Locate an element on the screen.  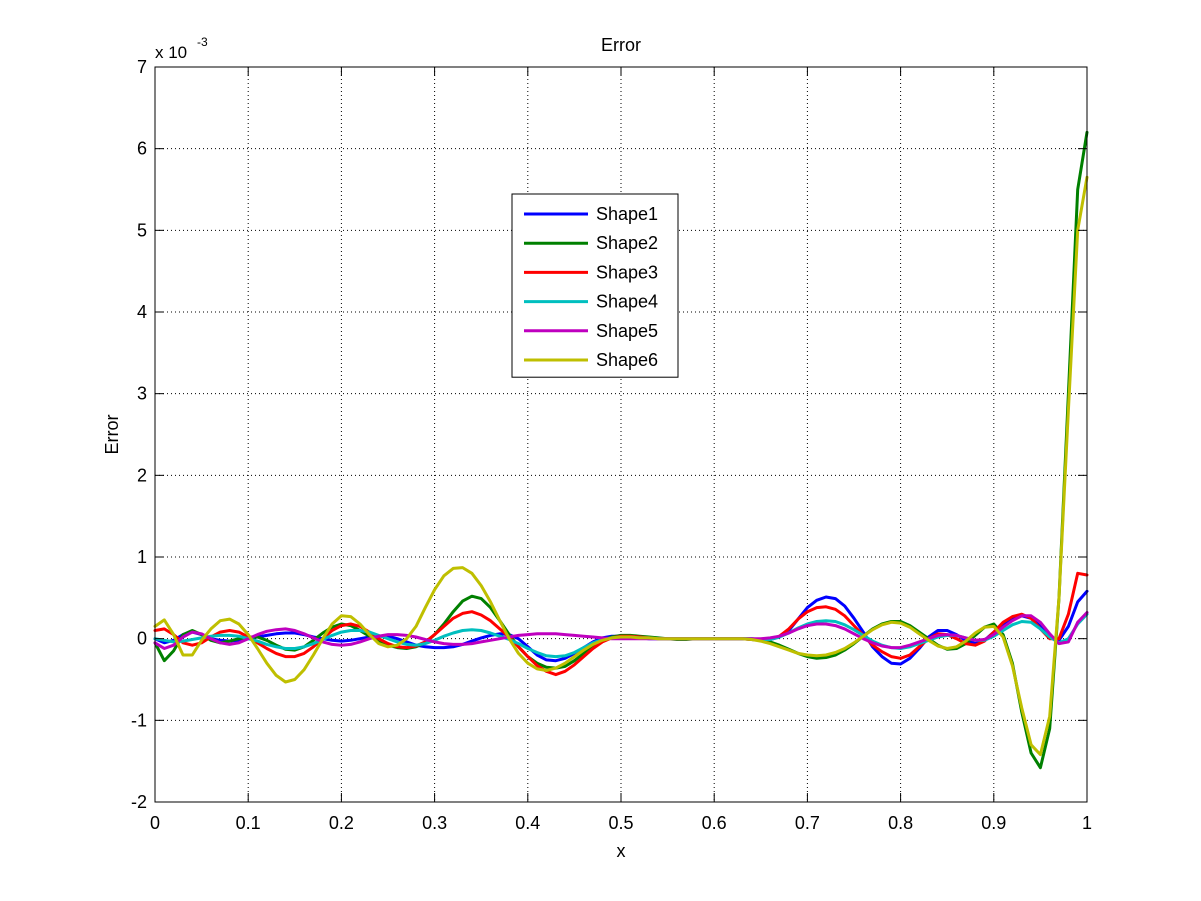
y-multiplier-exponent: -3 is located at coordinates (202, 42).